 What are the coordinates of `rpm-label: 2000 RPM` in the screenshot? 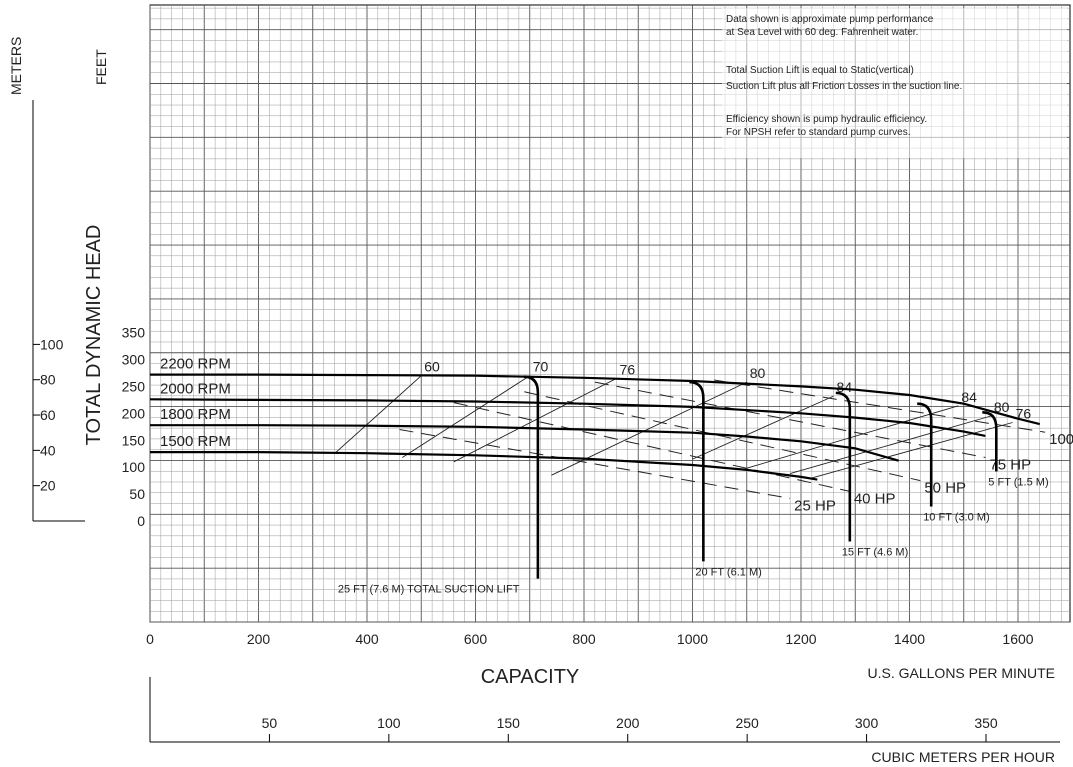 It's located at (195, 388).